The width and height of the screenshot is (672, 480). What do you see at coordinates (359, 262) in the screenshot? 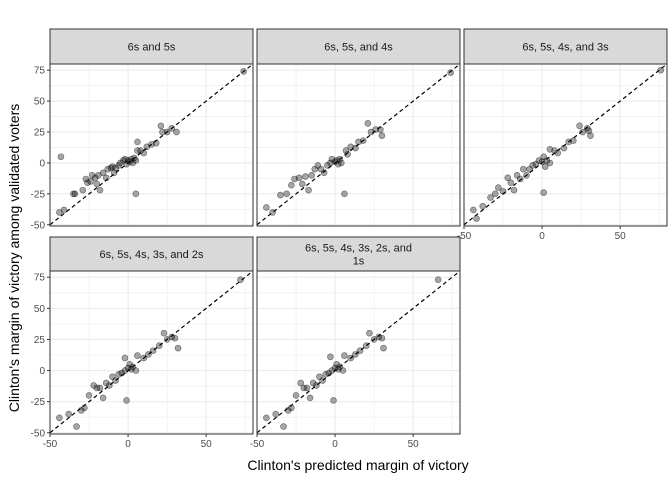
I see `facet-title: 1s` at bounding box center [359, 262].